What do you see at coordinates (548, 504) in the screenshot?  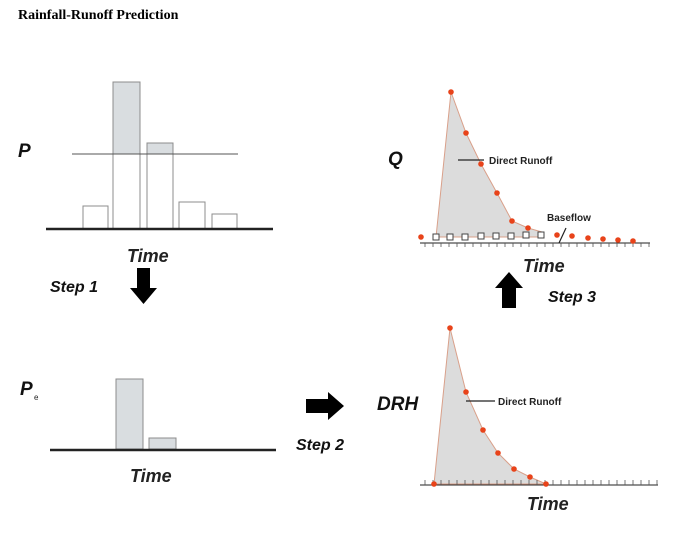 I see `time-label-drh: Time` at bounding box center [548, 504].